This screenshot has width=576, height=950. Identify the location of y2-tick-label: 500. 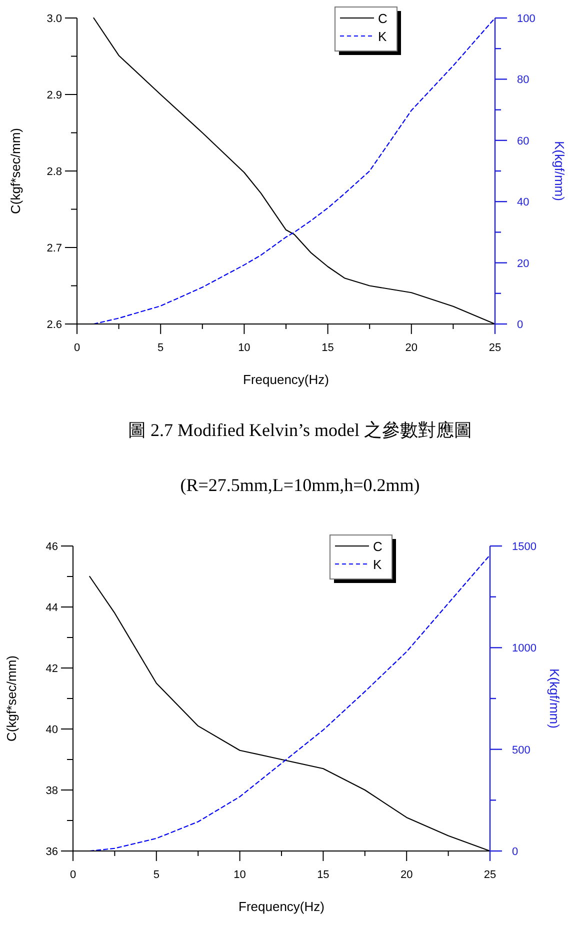
(521, 750).